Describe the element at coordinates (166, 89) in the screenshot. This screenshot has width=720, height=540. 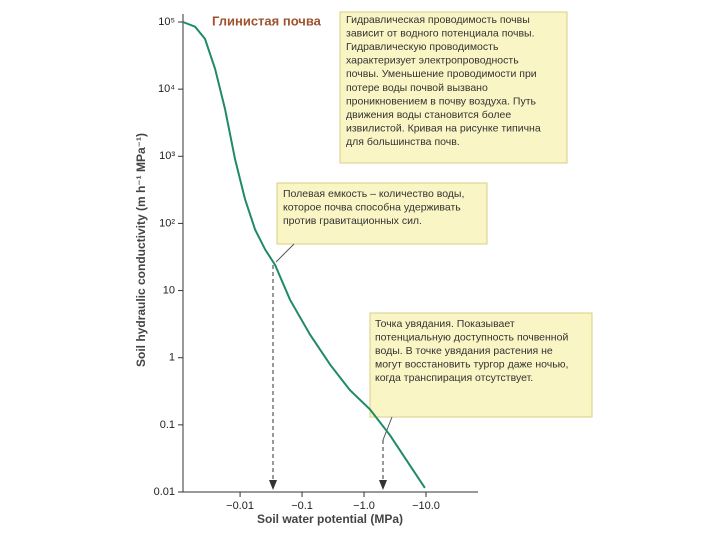
I see `y-tick-label: 10⁴` at that location.